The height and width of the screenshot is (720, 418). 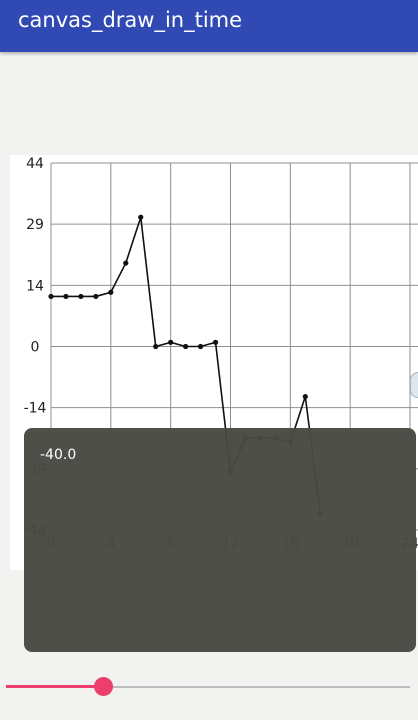 I want to click on slider-thumb, so click(x=103, y=686).